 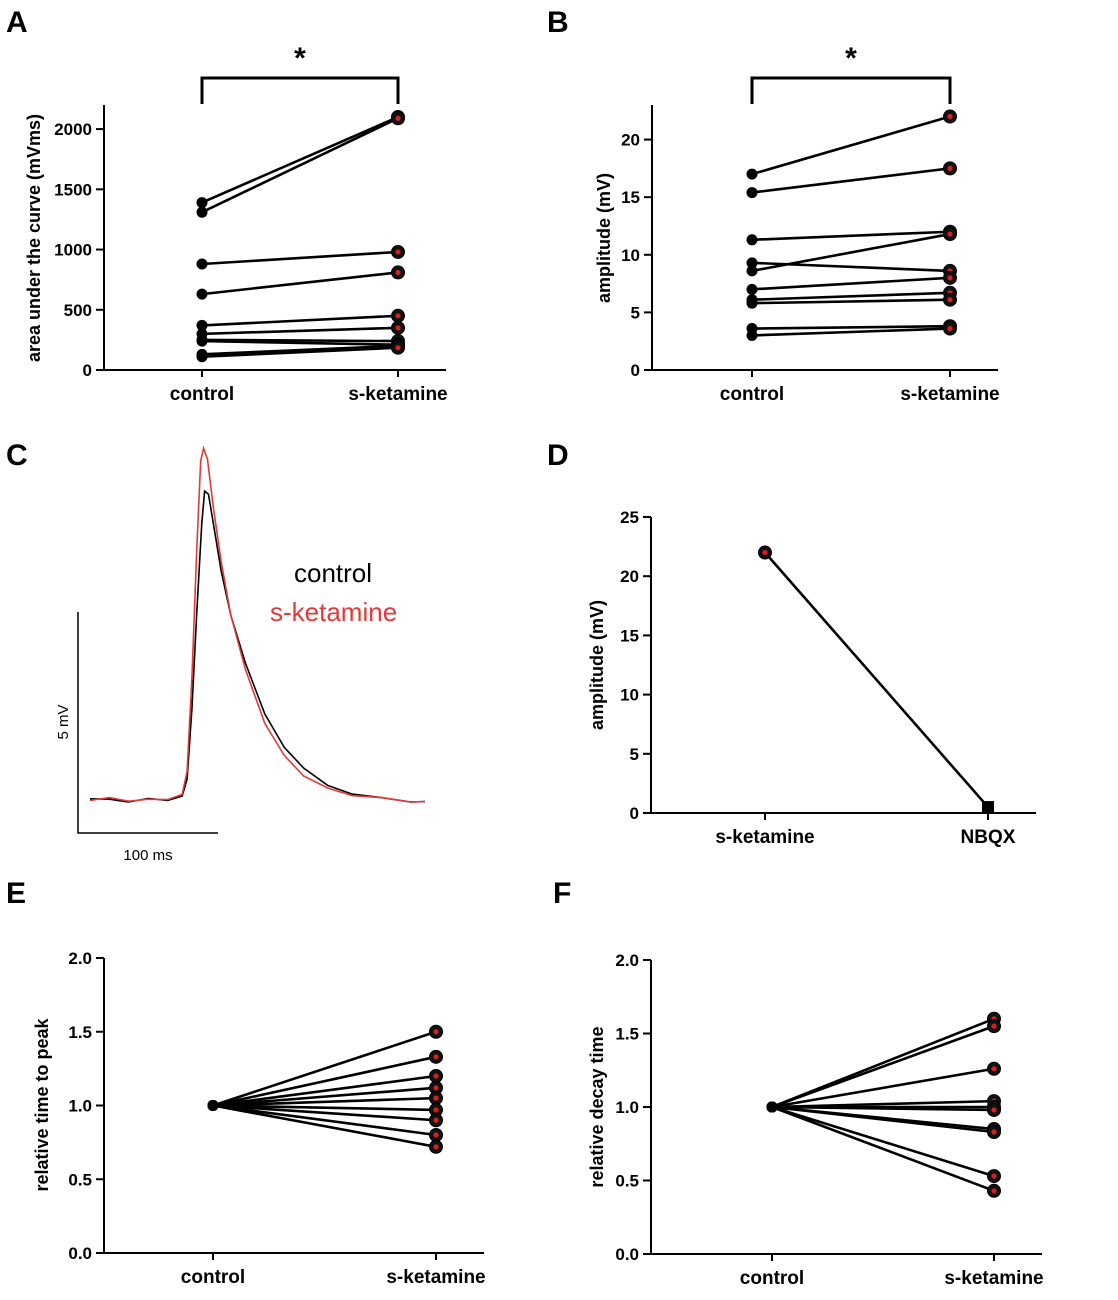 What do you see at coordinates (993, 1278) in the screenshot?
I see `panel-f-category-label: s-ketamine` at bounding box center [993, 1278].